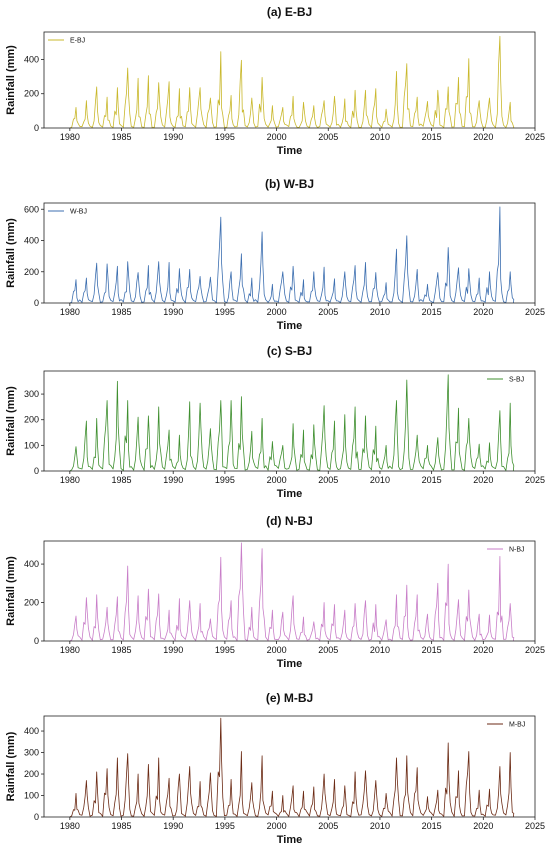 This screenshot has width=550, height=847. What do you see at coordinates (78, 212) in the screenshot?
I see `legend-label: W-BJ` at bounding box center [78, 212].